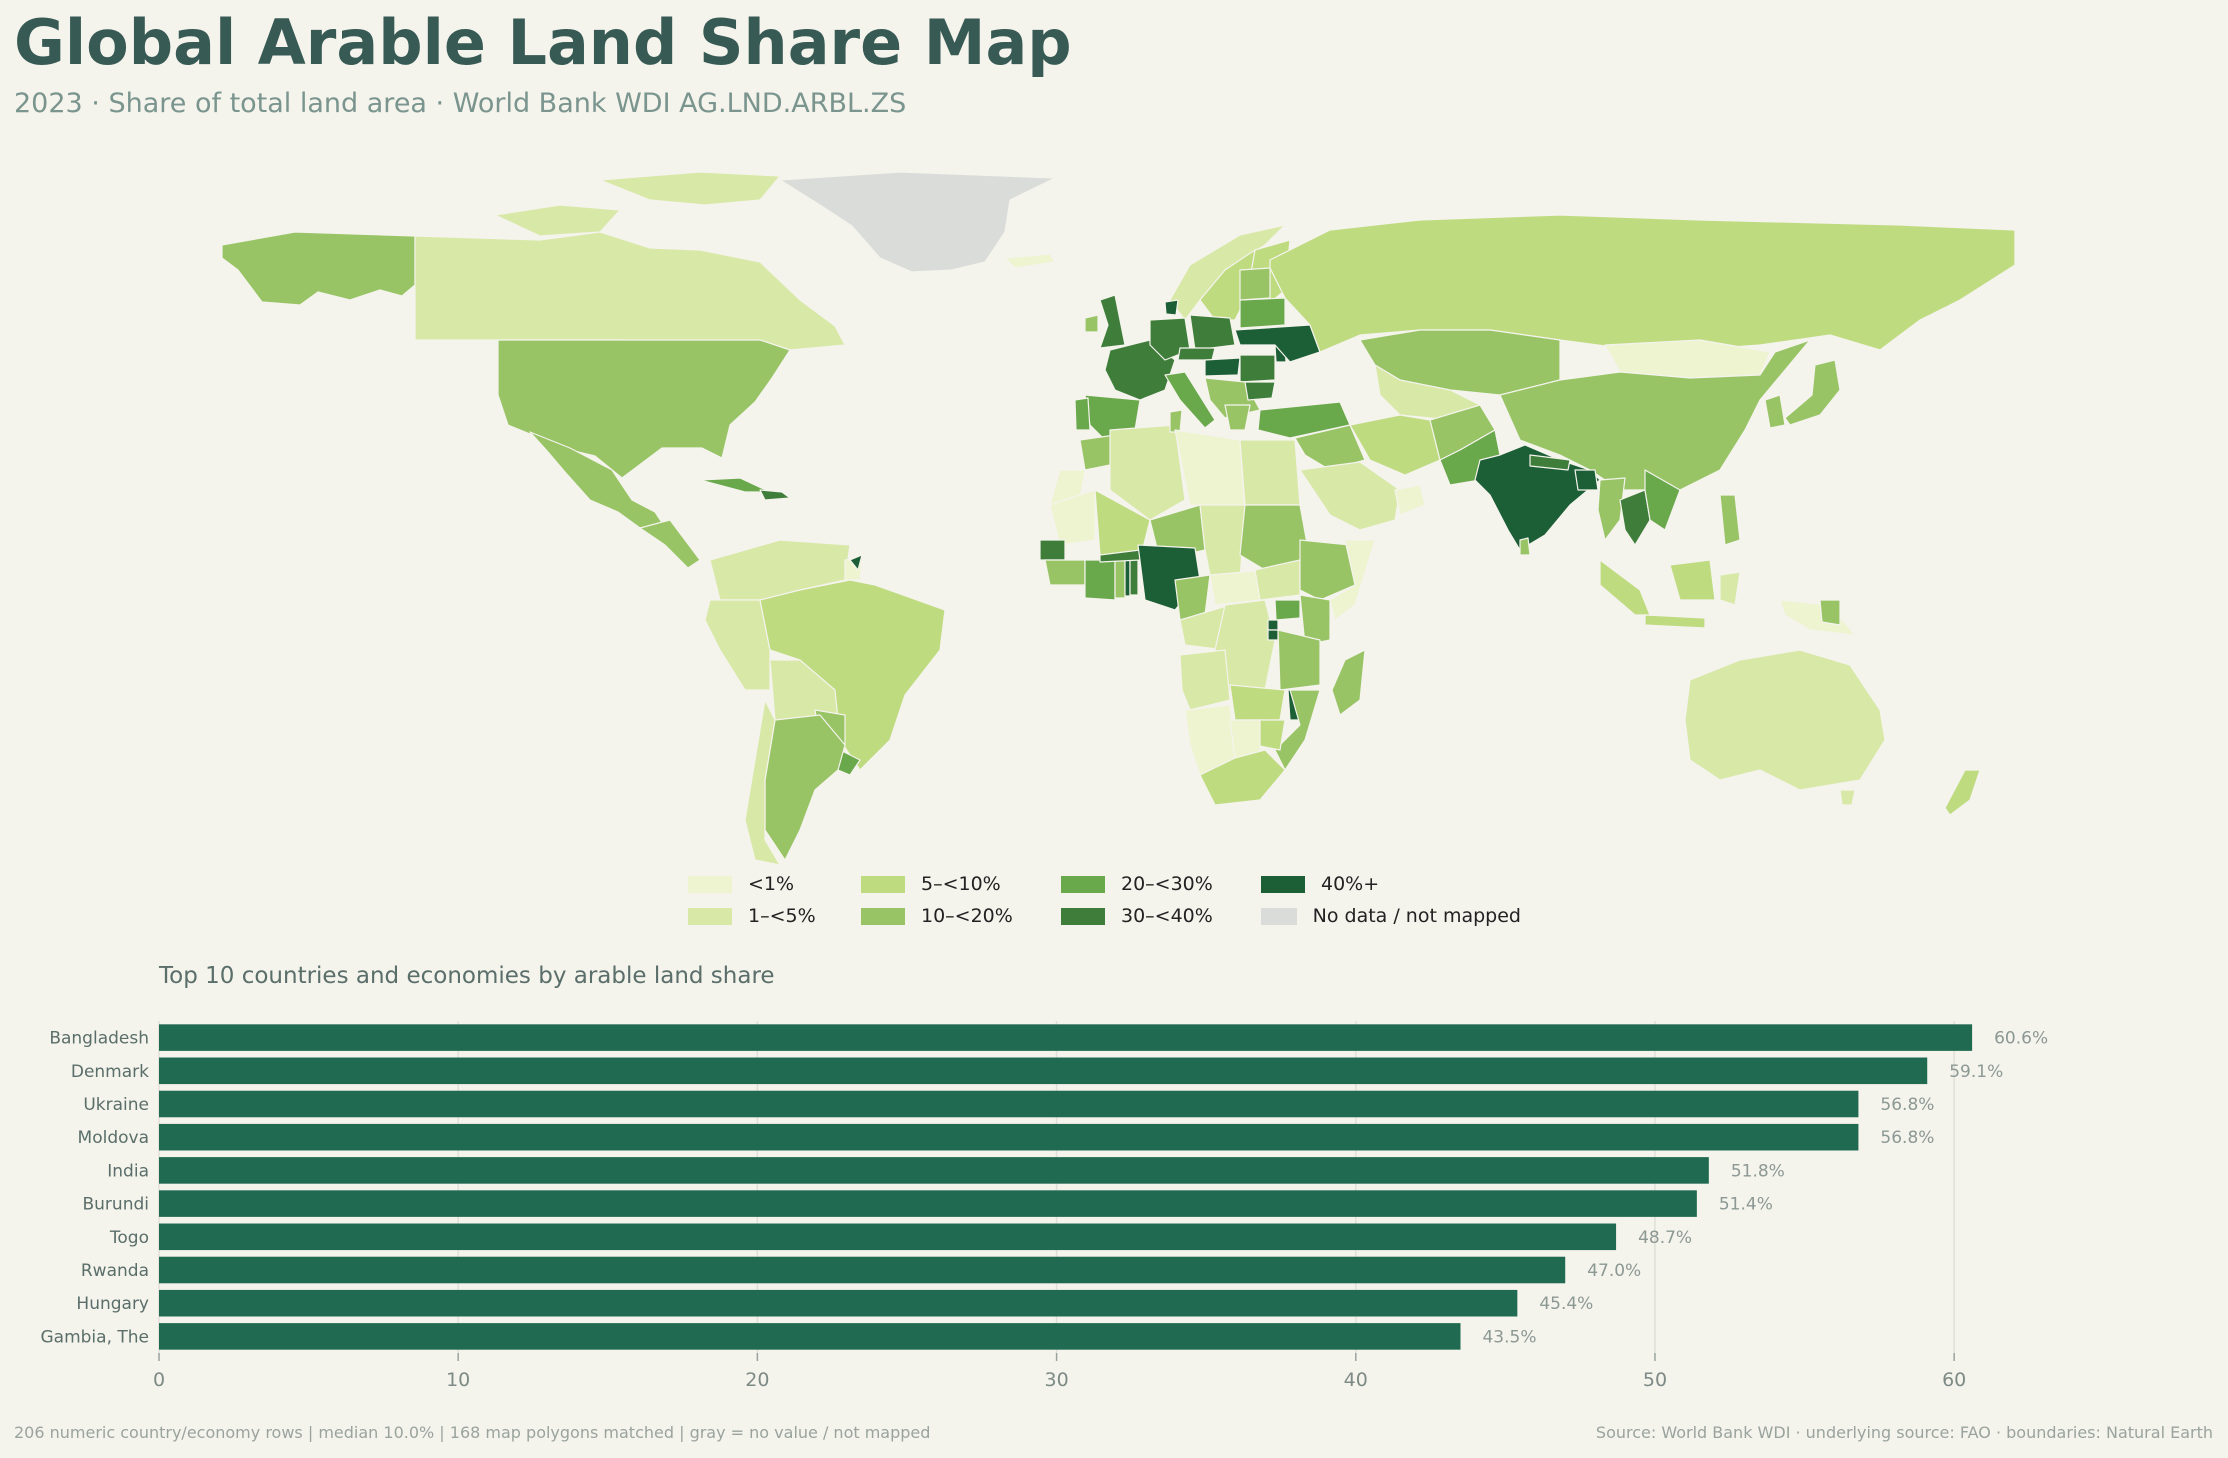 The width and height of the screenshot is (2228, 1458). I want to click on y-tick-label: Bangladesh, so click(99, 1039).